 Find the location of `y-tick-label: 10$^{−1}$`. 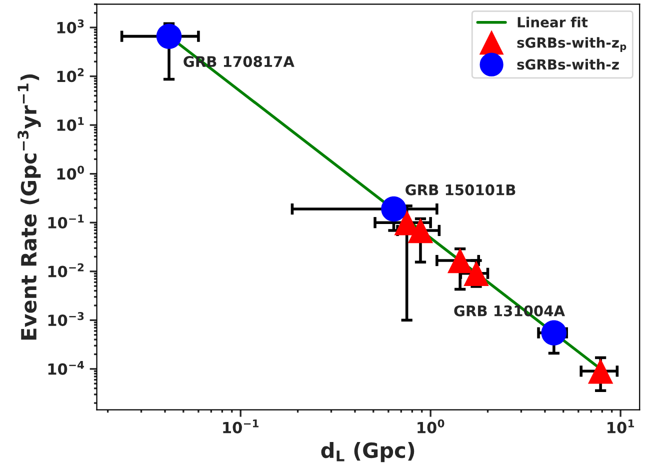

y-tick-label: 10$^{−1}$ is located at coordinates (66, 221).